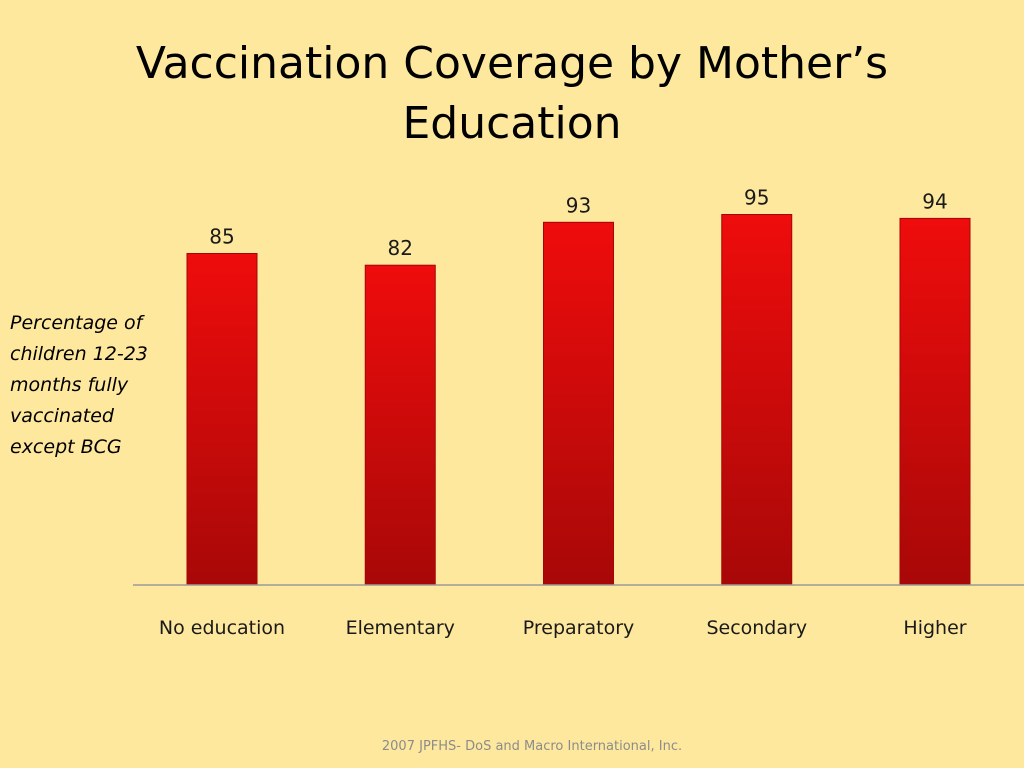 The height and width of the screenshot is (768, 1024). Describe the element at coordinates (935, 401) in the screenshot. I see `bar-higher` at that location.